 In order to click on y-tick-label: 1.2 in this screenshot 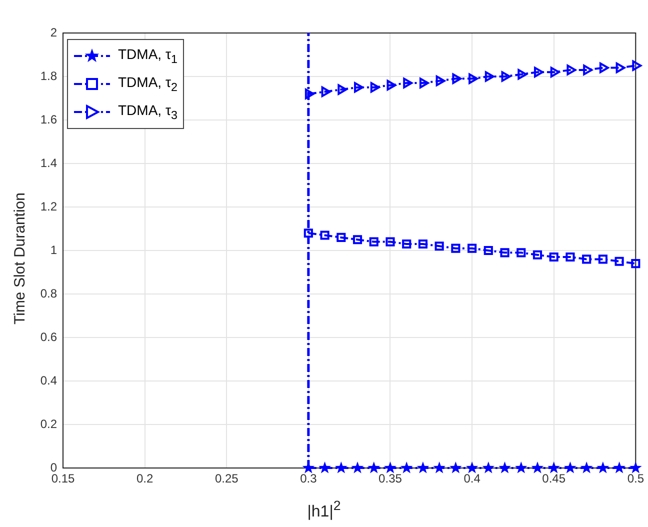, I will do `click(49, 206)`.